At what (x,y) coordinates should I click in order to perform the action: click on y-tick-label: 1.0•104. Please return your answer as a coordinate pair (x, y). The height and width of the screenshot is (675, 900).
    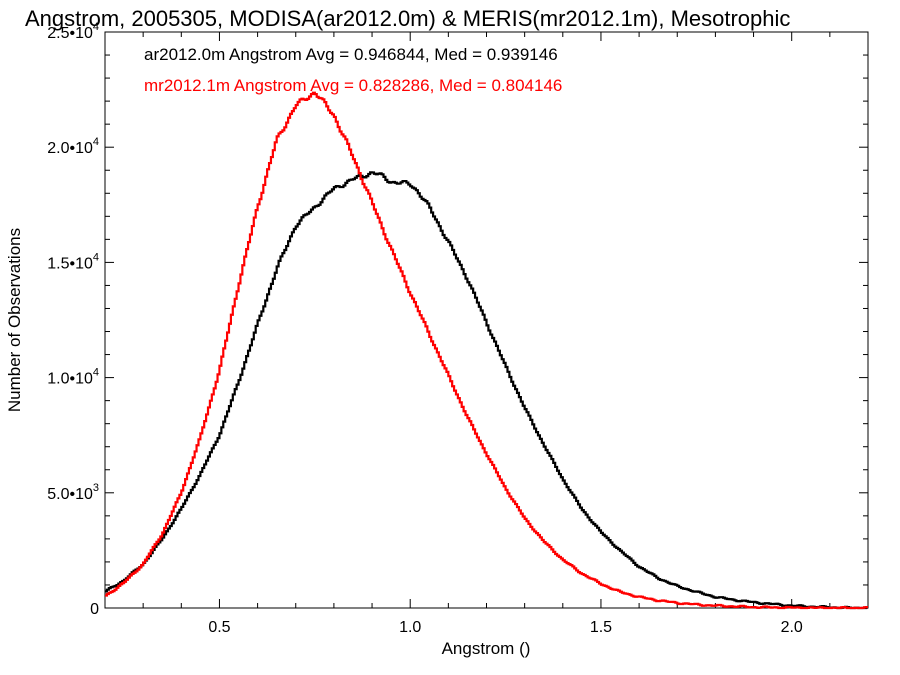
    Looking at the image, I should click on (73, 377).